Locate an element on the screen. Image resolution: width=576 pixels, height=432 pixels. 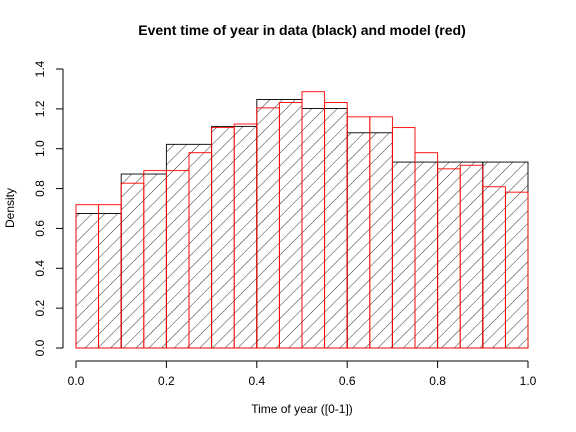
y-tick-label: 0.6 is located at coordinates (40, 228).